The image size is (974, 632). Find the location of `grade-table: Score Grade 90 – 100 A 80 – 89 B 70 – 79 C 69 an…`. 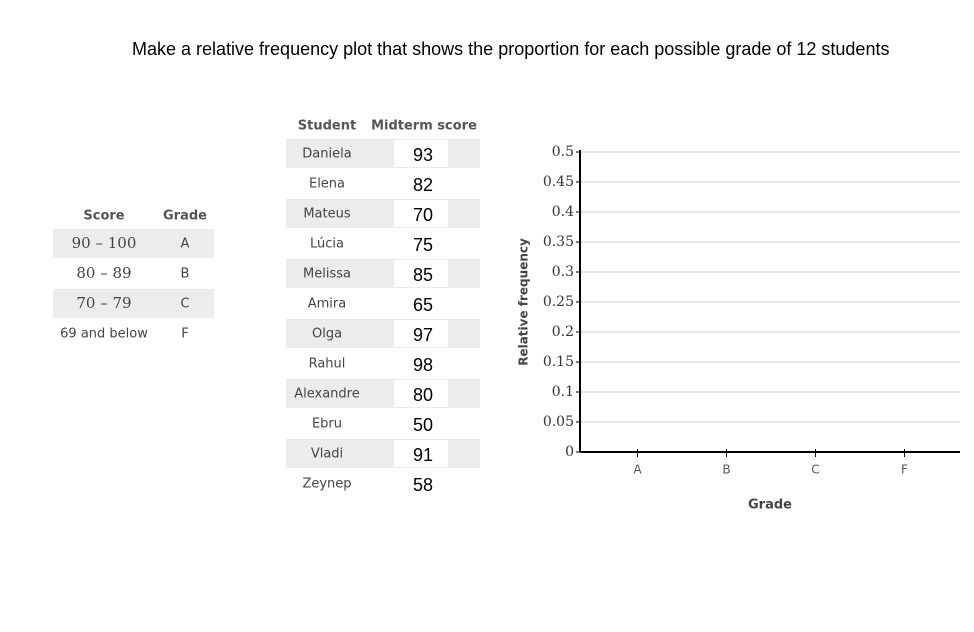

grade-table: Score Grade 90 – 100 A 80 – 89 B 70 – 79 C 69 an… is located at coordinates (133, 275).